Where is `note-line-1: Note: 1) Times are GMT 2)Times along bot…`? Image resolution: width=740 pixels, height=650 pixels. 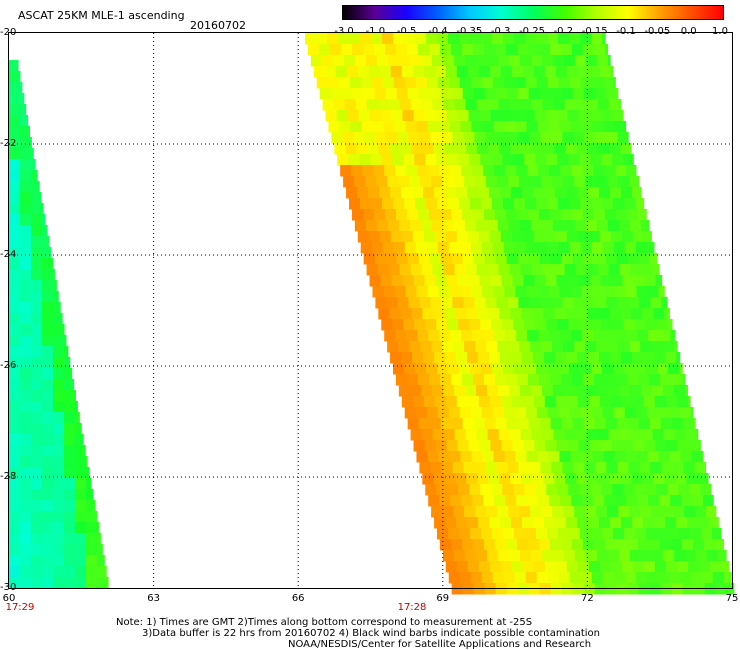 note-line-1: Note: 1) Times are GMT 2)Times along bot… is located at coordinates (324, 622).